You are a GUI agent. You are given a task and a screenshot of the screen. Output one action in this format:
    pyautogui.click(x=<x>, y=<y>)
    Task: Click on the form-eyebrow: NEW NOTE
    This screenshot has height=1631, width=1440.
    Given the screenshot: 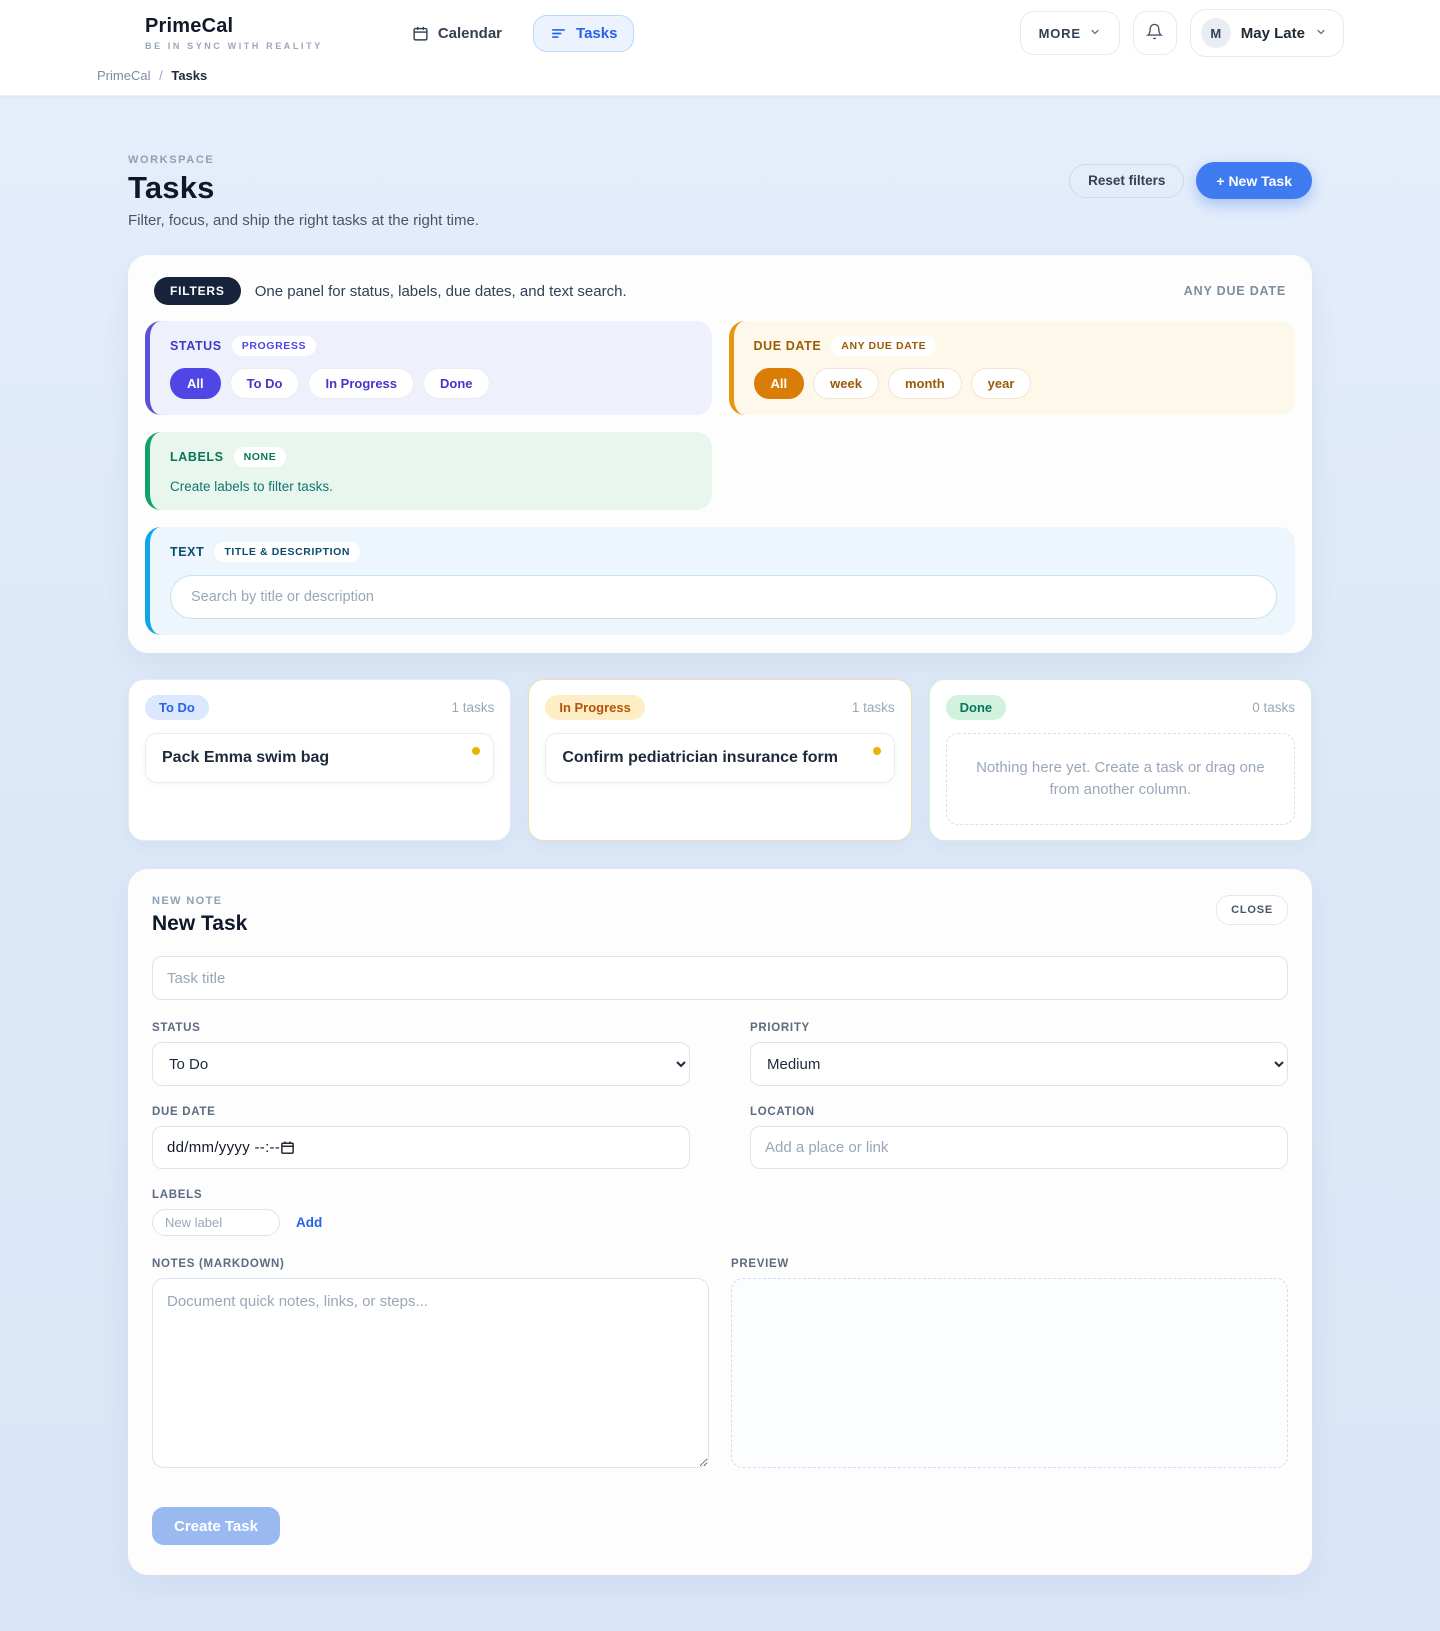 What is the action you would take?
    pyautogui.click(x=187, y=901)
    